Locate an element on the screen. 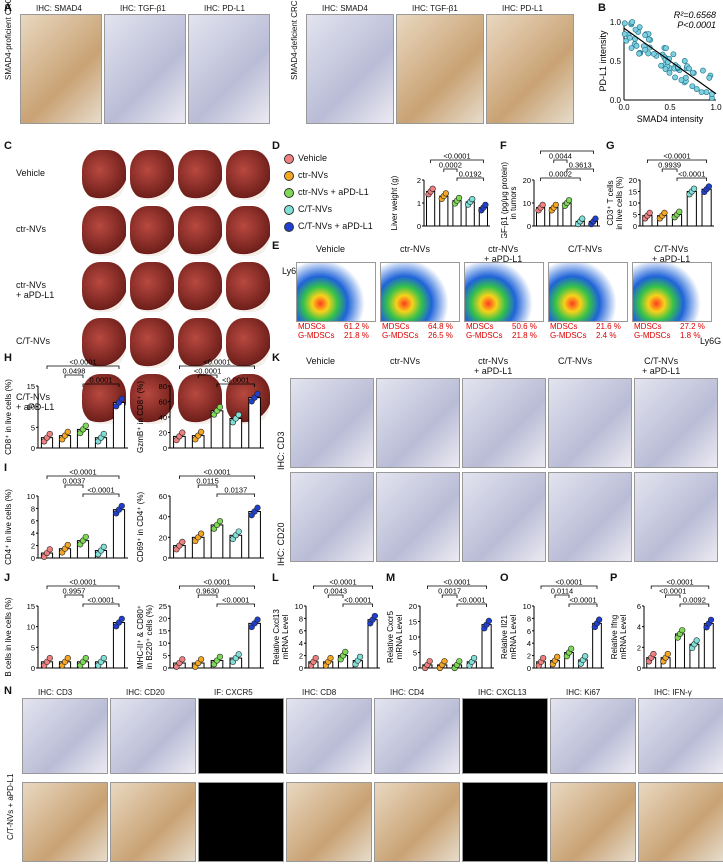 The height and width of the screenshot is (865, 723). p-value-label: 0.0498 is located at coordinates (74, 371).